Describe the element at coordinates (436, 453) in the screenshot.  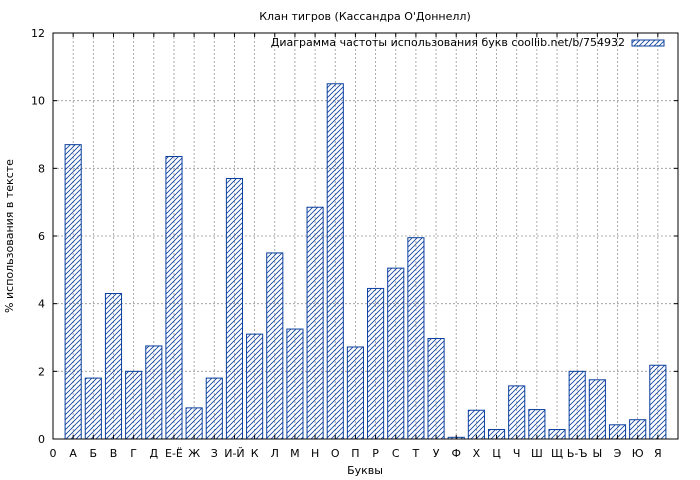
I see `x-tick-label: У` at that location.